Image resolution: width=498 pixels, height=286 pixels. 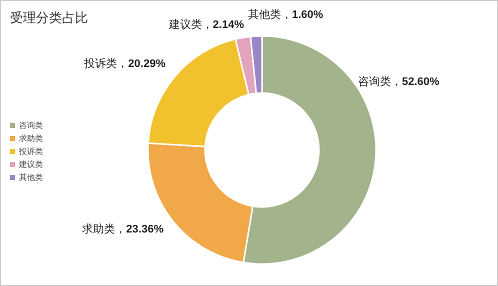 What do you see at coordinates (31, 125) in the screenshot?
I see `legend-label: 咨询类` at bounding box center [31, 125].